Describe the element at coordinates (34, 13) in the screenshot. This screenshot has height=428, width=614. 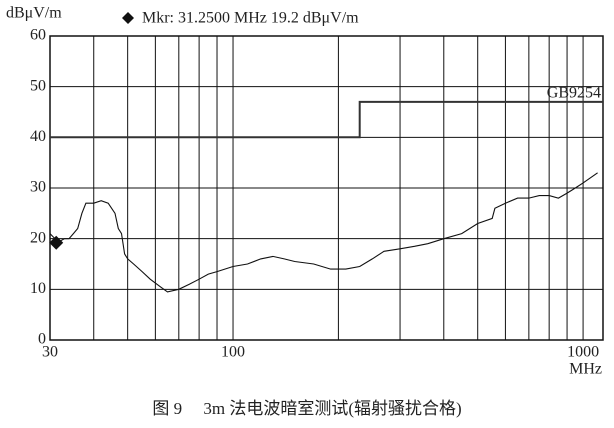
I see `y-axis-label: dBμV/m` at that location.